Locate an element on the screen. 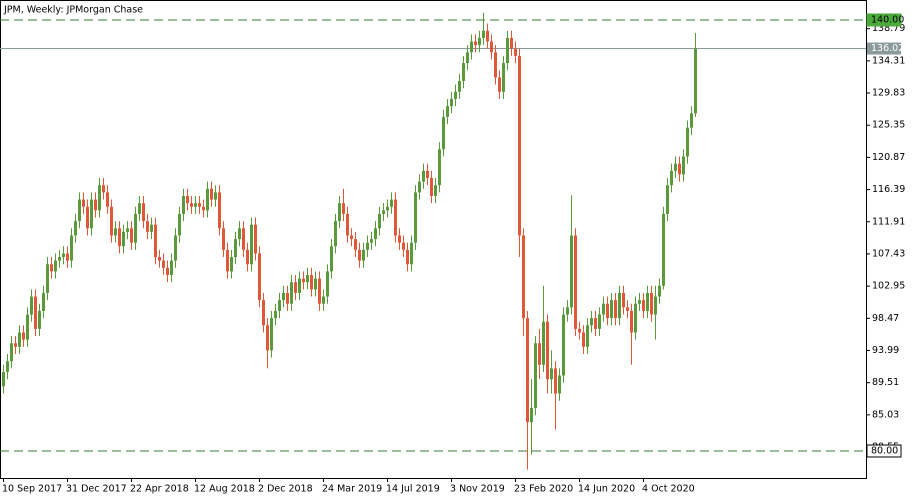 This screenshot has width=915, height=500. level-label: 80.00 is located at coordinates (884, 450).